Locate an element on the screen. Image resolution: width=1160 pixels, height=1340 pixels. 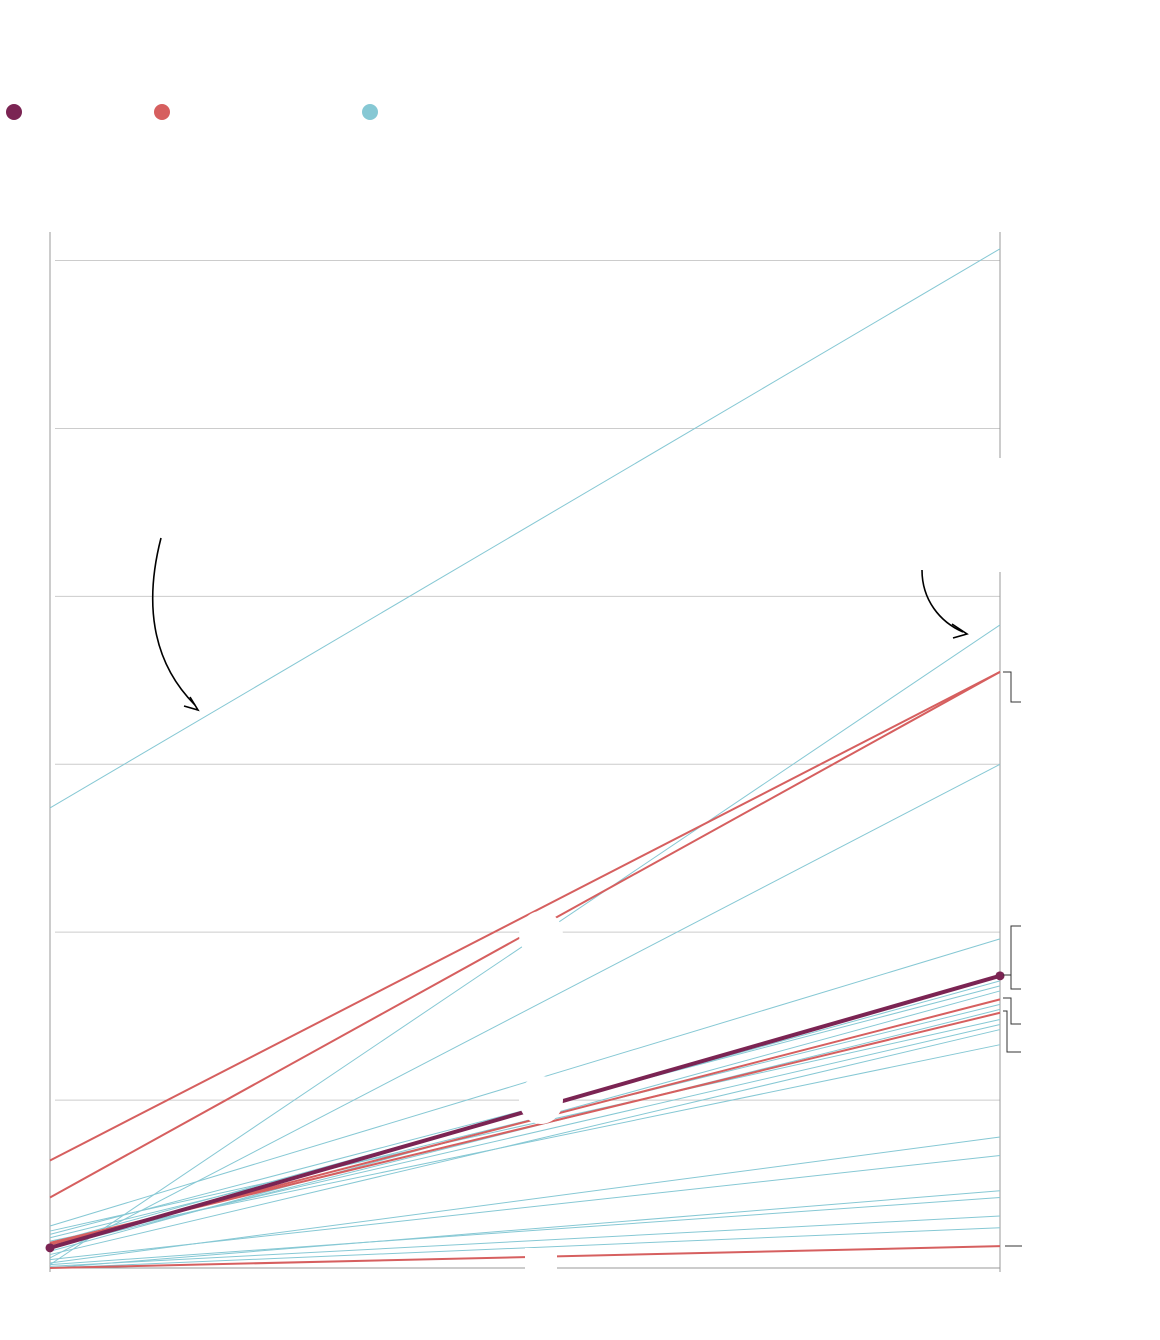
start-dot is located at coordinates (50, 1248).